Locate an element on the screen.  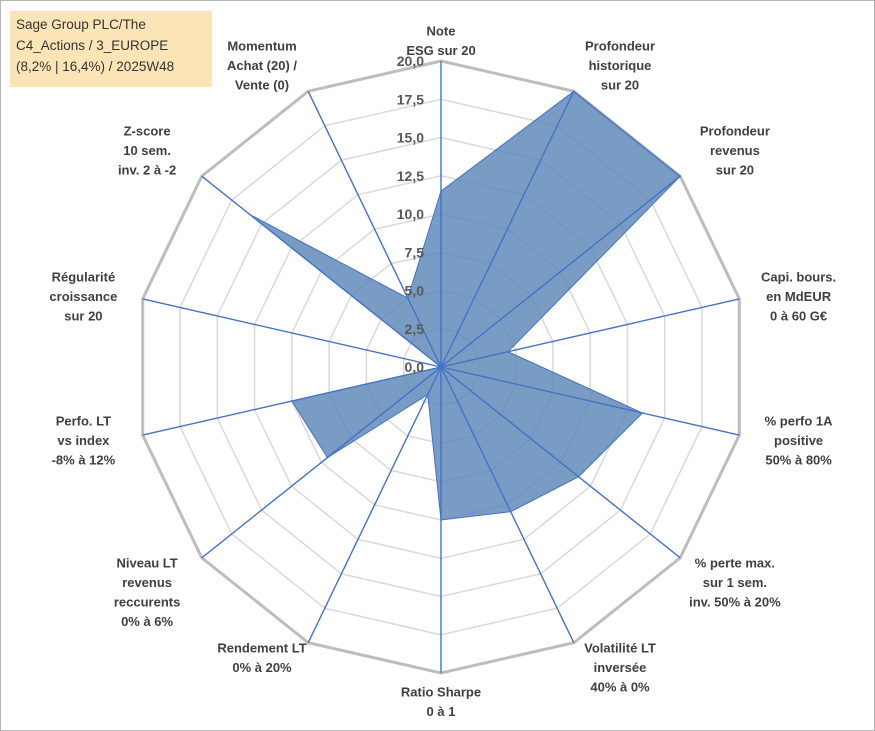
axis-label-line: Achat (20) / is located at coordinates (262, 65).